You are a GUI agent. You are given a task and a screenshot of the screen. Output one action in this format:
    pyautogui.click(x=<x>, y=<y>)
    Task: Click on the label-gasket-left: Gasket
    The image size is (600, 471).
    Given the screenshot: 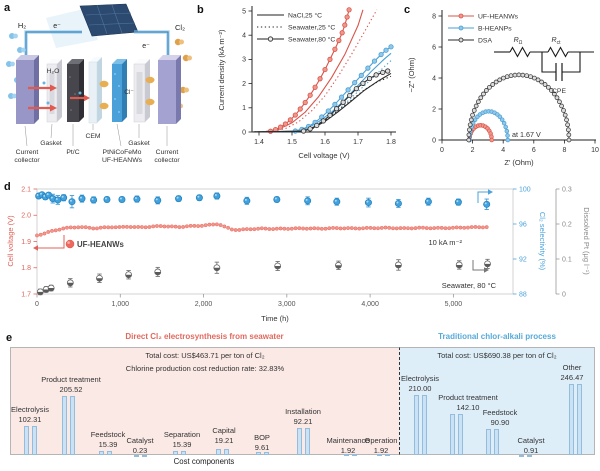 What is the action you would take?
    pyautogui.click(x=51, y=143)
    